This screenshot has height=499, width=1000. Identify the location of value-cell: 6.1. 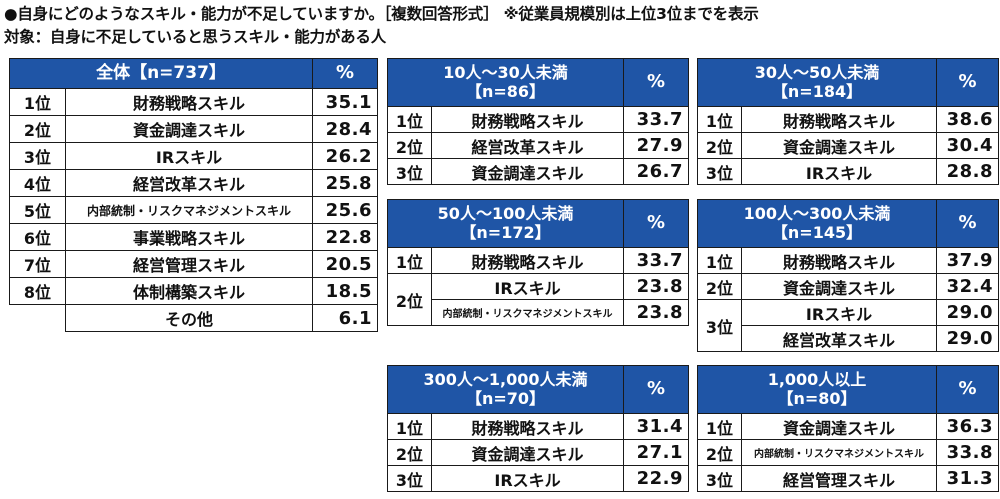
(345, 318).